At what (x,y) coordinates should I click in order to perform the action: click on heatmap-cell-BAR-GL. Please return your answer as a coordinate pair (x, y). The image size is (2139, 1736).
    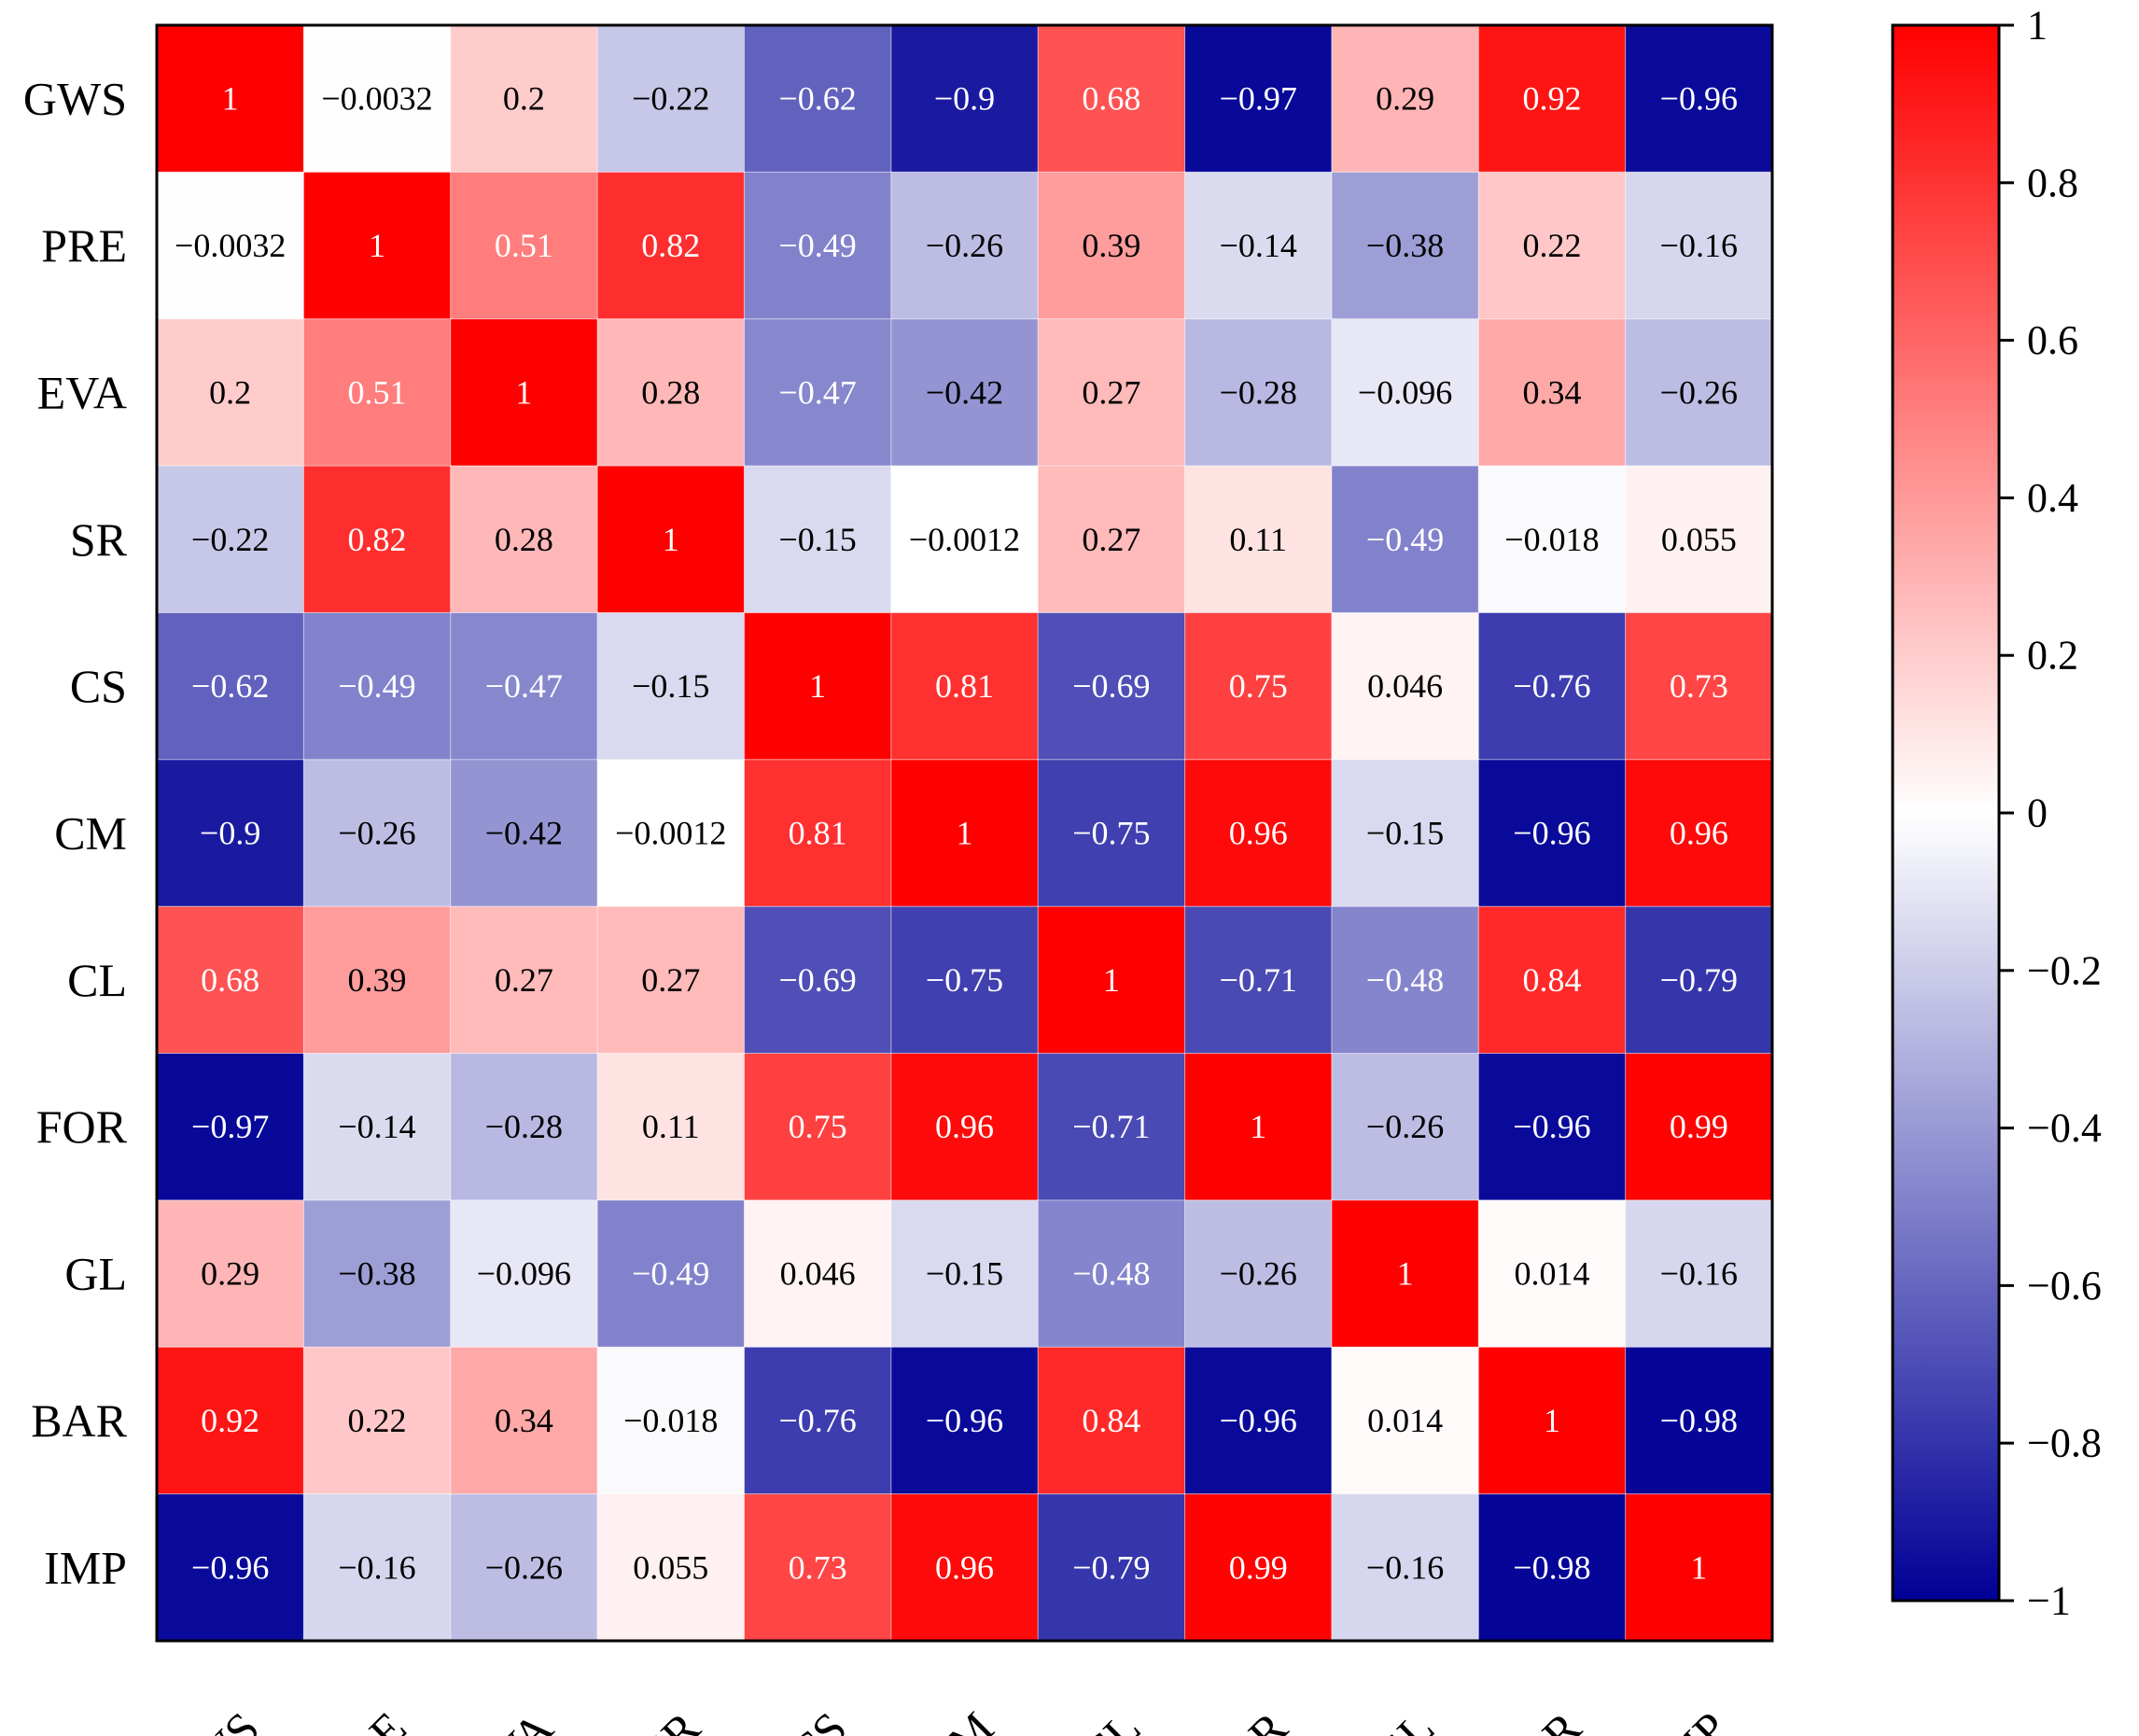
    Looking at the image, I should click on (1406, 1420).